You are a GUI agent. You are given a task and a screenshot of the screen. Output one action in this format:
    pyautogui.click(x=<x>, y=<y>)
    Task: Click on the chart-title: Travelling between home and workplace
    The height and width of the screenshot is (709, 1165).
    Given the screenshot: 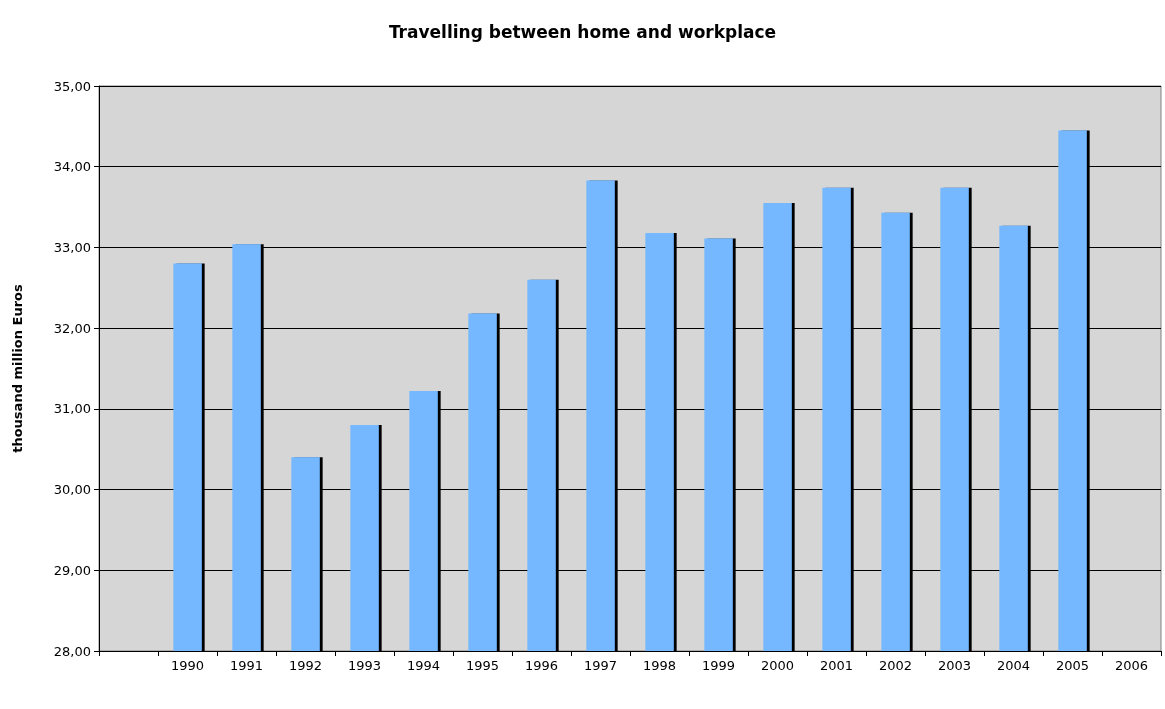 What is the action you would take?
    pyautogui.click(x=582, y=31)
    